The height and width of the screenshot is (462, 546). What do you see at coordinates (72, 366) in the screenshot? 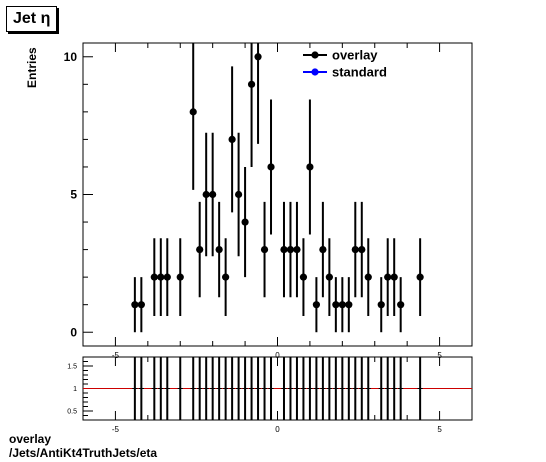
I see `ratio-y-tick-label: 1.5` at bounding box center [72, 366].